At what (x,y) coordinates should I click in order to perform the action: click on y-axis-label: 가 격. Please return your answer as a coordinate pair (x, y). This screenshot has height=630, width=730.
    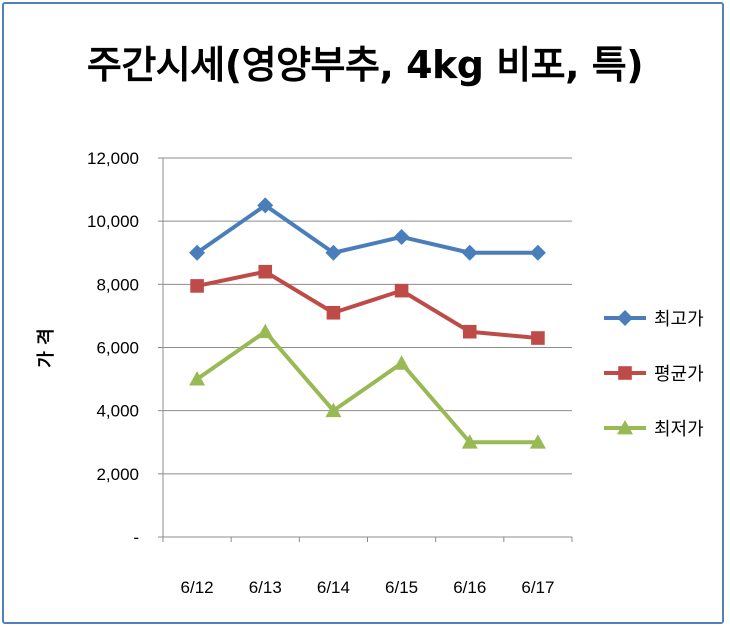
    Looking at the image, I should click on (46, 347).